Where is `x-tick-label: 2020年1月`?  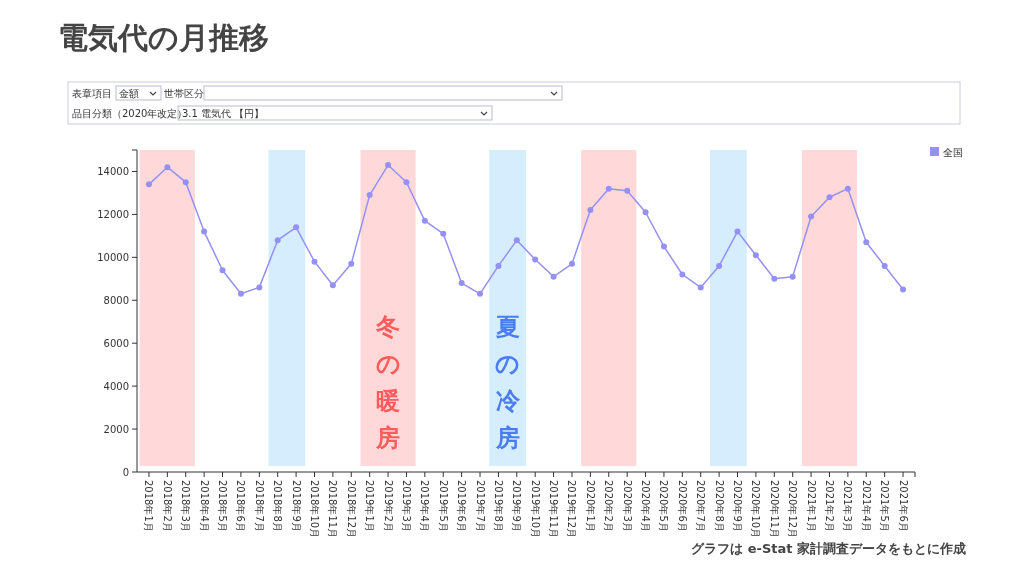 x-tick-label: 2020年1月 is located at coordinates (590, 506).